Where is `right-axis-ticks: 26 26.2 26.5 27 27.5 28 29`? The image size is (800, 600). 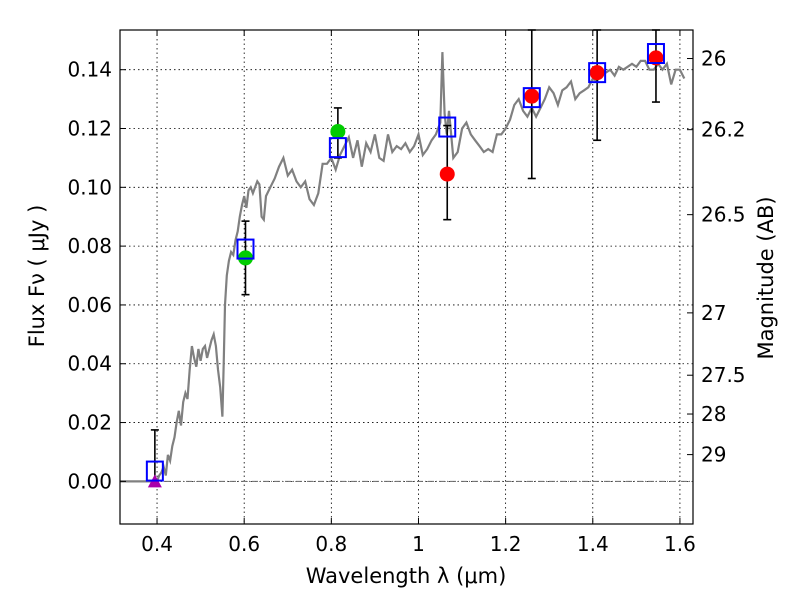
right-axis-ticks: 26 26.2 26.5 27 27.5 28 29 is located at coordinates (716, 257).